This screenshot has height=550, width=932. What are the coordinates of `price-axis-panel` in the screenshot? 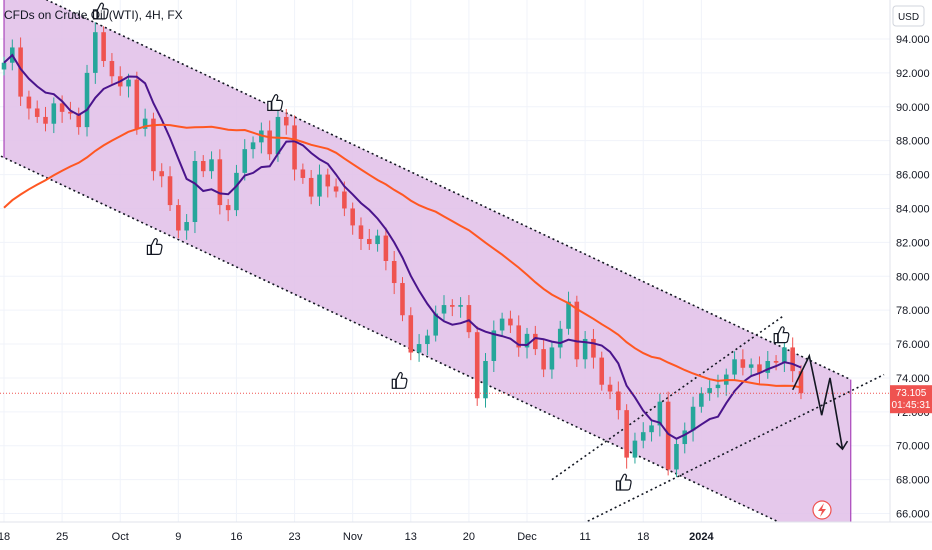 It's located at (911, 261).